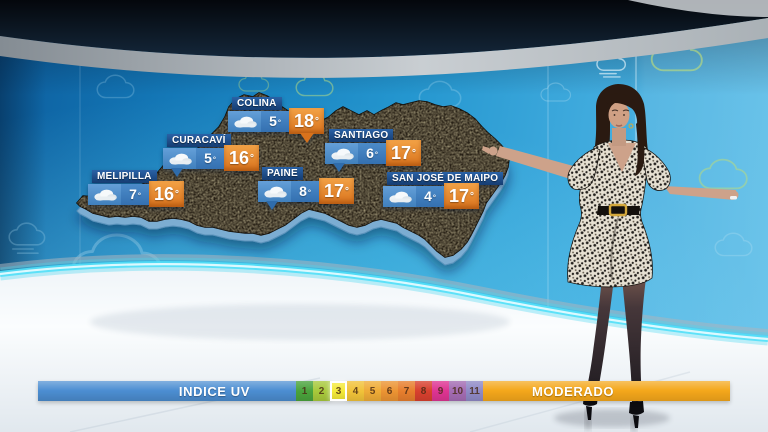 The width and height of the screenshot is (768, 432). What do you see at coordinates (361, 135) in the screenshot?
I see `city-name: SANTIAGO` at bounding box center [361, 135].